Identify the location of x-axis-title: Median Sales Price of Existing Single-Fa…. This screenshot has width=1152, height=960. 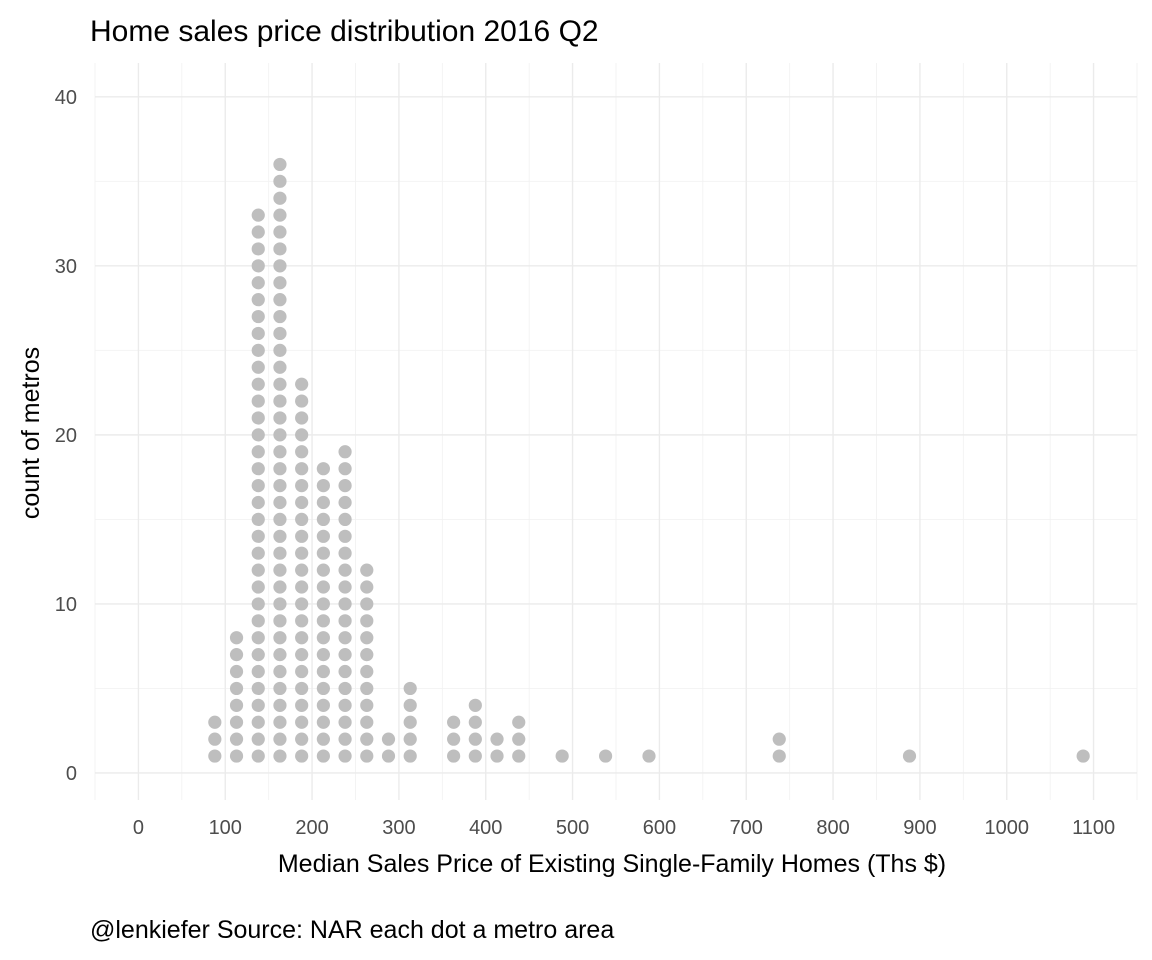
(612, 864).